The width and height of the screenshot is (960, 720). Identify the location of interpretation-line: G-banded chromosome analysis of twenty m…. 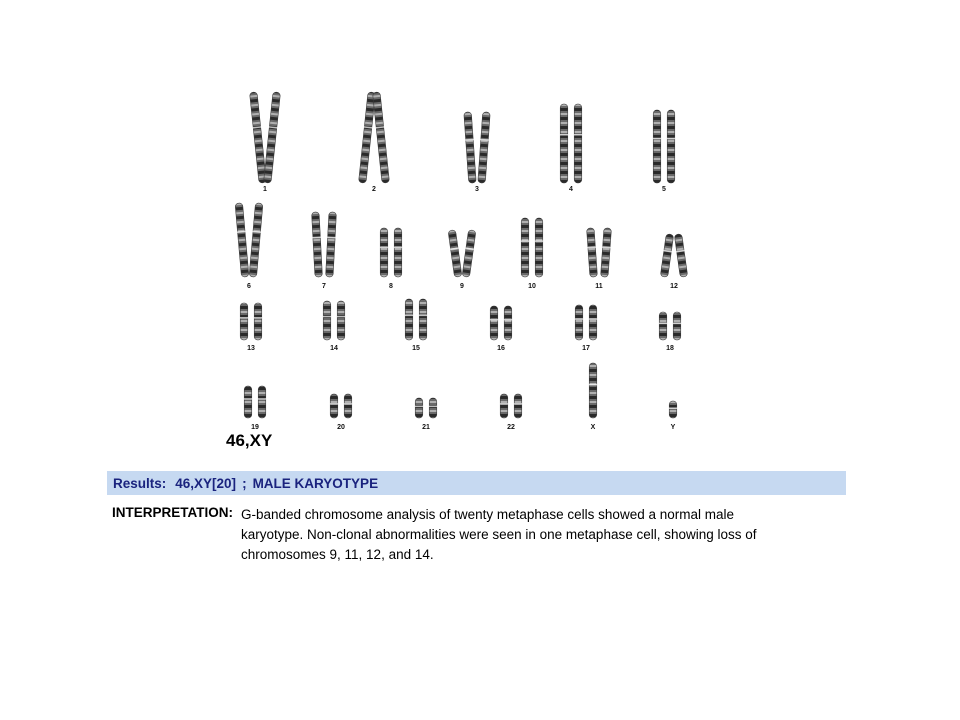
(487, 514).